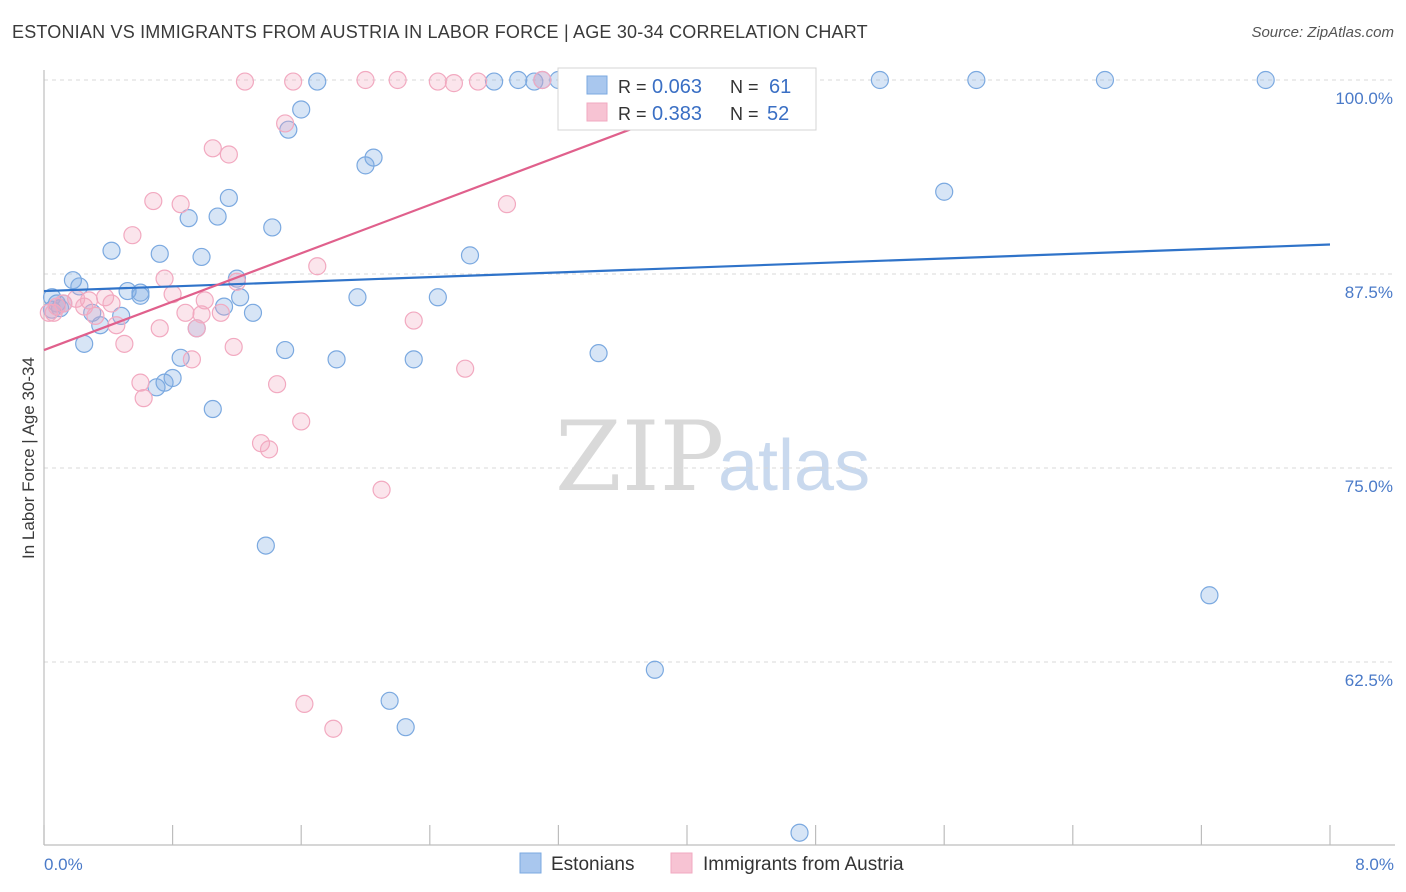 This screenshot has height=892, width=1406. Describe the element at coordinates (794, 466) in the screenshot. I see `watermark-atlas: atlas` at that location.